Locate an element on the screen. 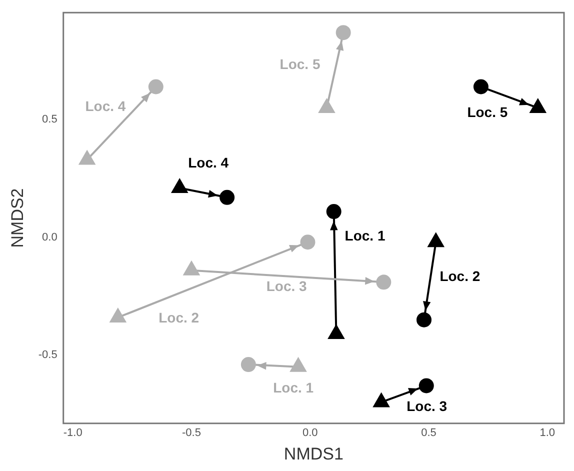 The image size is (574, 471). x-tick-label: 0.5 is located at coordinates (428, 433).